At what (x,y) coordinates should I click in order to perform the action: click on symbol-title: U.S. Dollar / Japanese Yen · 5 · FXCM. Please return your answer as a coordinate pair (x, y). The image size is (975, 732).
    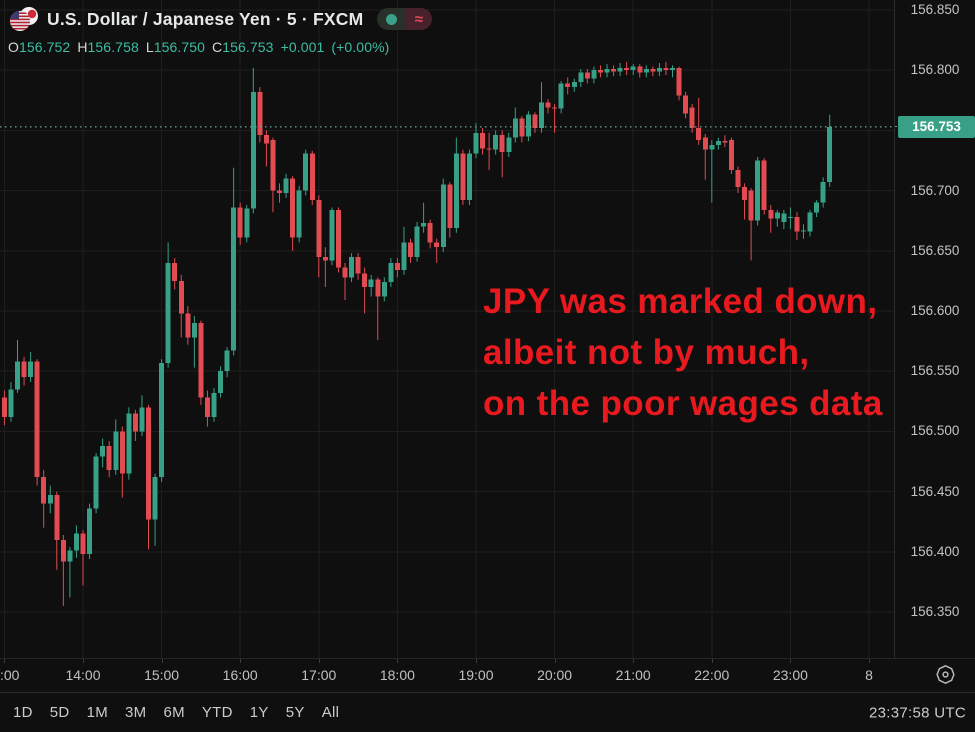
    Looking at the image, I should click on (205, 18).